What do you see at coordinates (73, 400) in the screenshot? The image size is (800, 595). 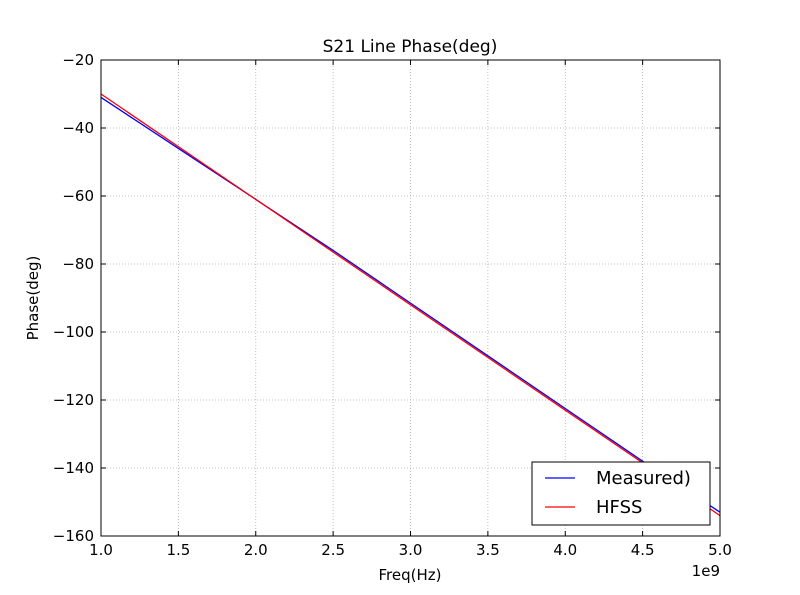 I see `y-tick-label: −120` at bounding box center [73, 400].